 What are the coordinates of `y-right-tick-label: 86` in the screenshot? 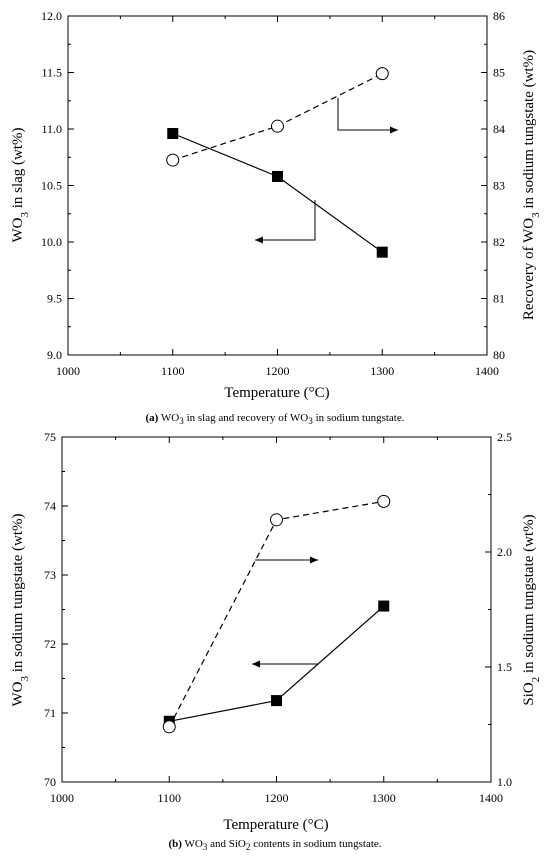 It's located at (499, 16).